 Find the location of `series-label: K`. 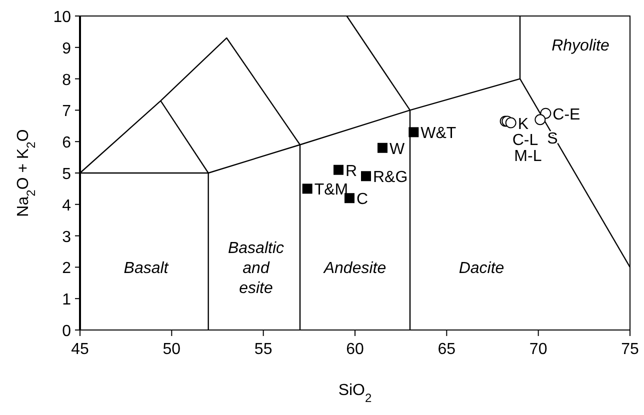

series-label: K is located at coordinates (523, 124).